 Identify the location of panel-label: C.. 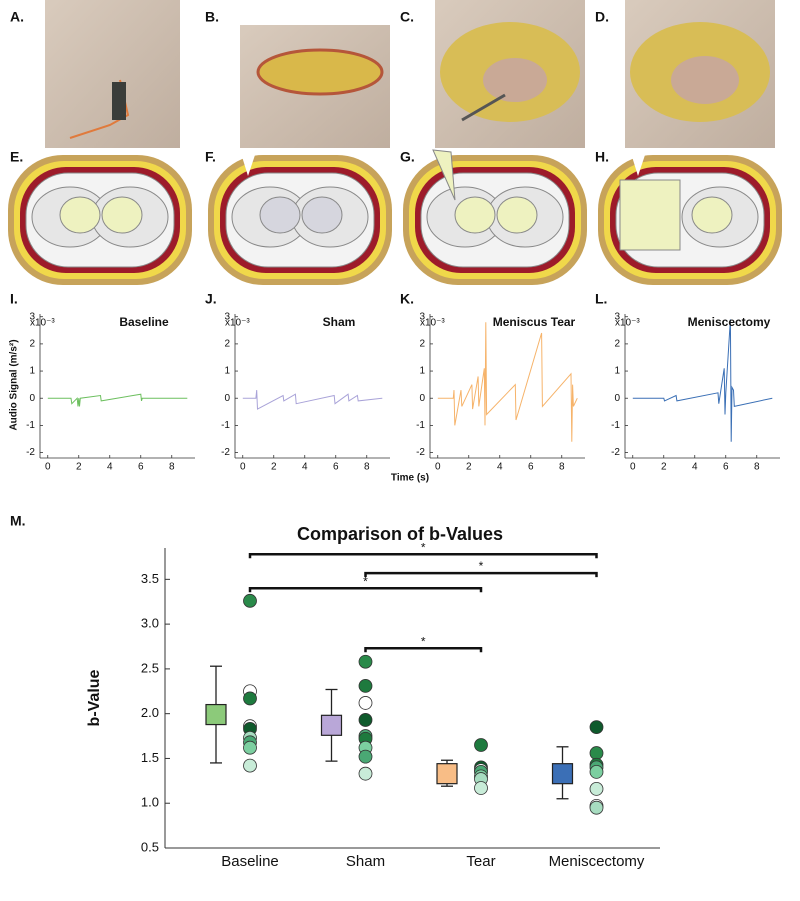
(407, 17).